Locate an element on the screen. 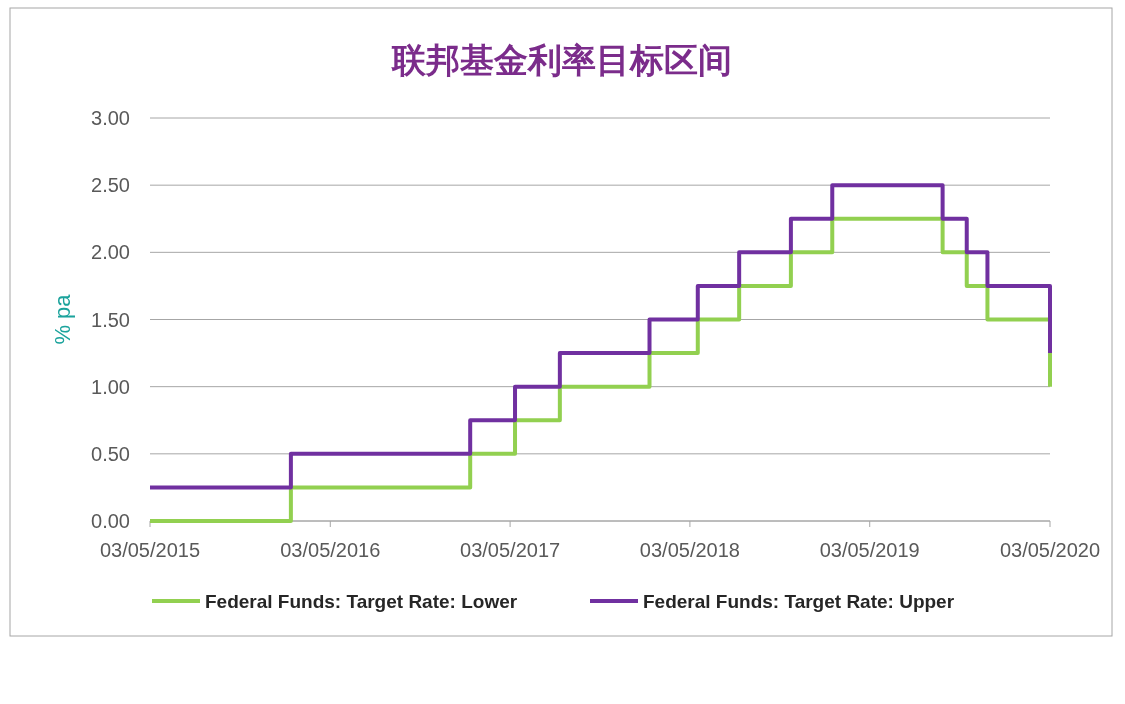 The width and height of the screenshot is (1125, 704). y-tick-label: 1.00 is located at coordinates (110, 386).